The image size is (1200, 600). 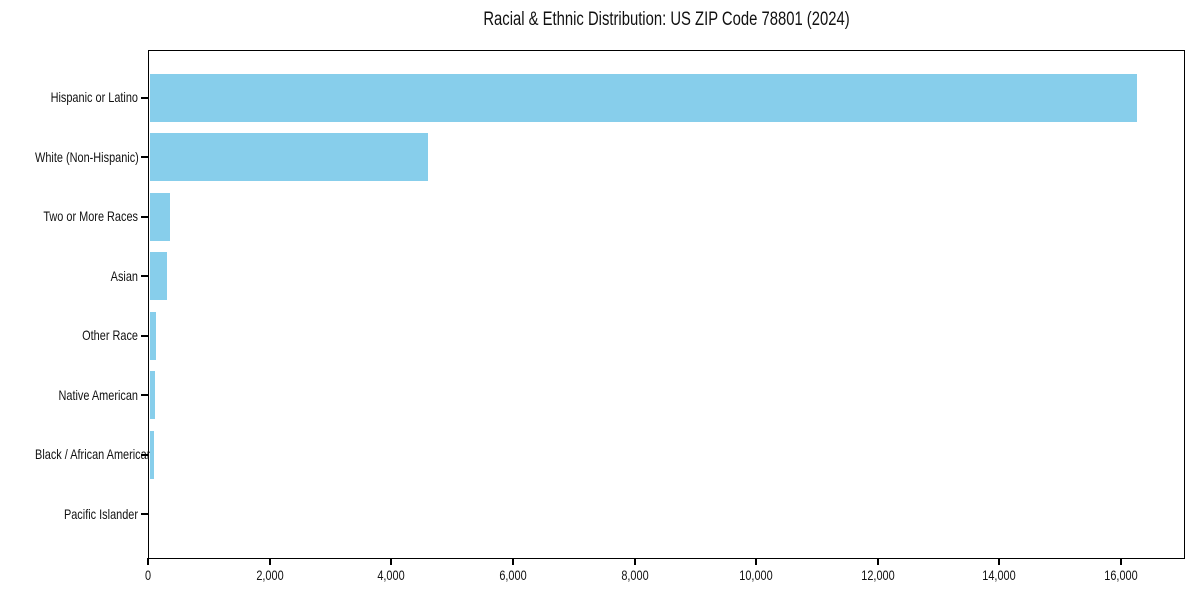 What do you see at coordinates (110, 335) in the screenshot?
I see `y-tick-label: Other Race` at bounding box center [110, 335].